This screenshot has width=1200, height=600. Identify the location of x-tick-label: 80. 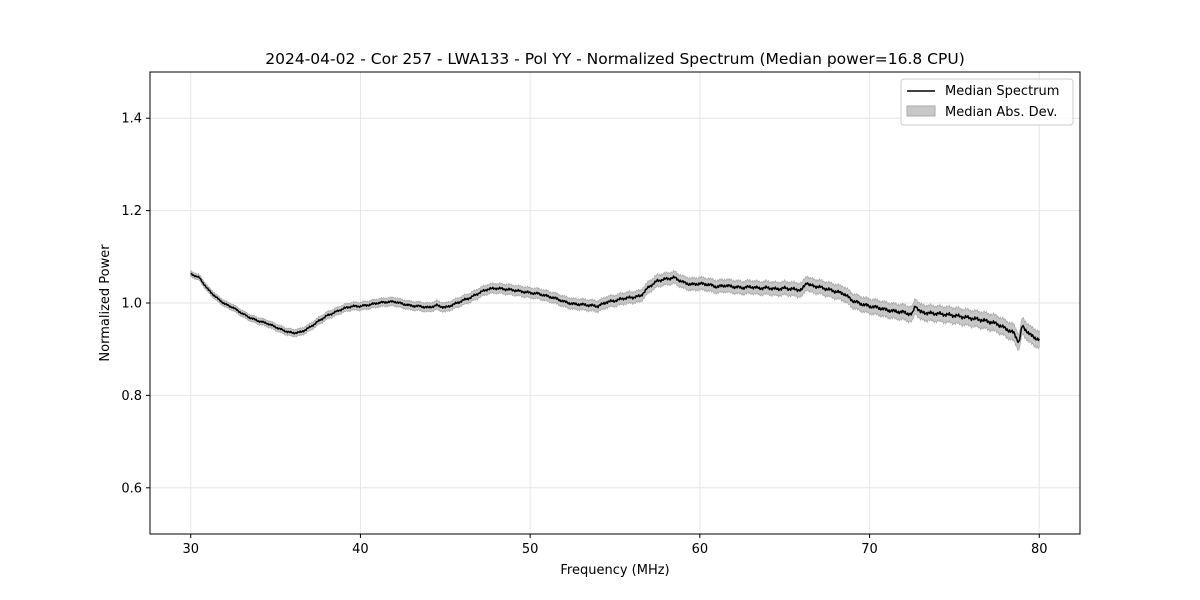
(1039, 549).